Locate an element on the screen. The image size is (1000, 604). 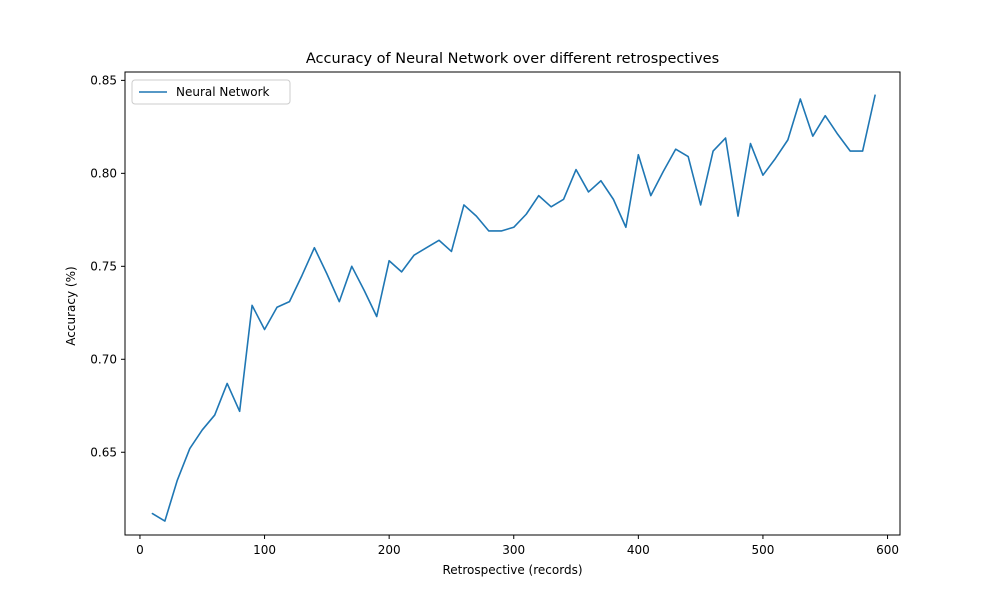
legend-box is located at coordinates (211, 92).